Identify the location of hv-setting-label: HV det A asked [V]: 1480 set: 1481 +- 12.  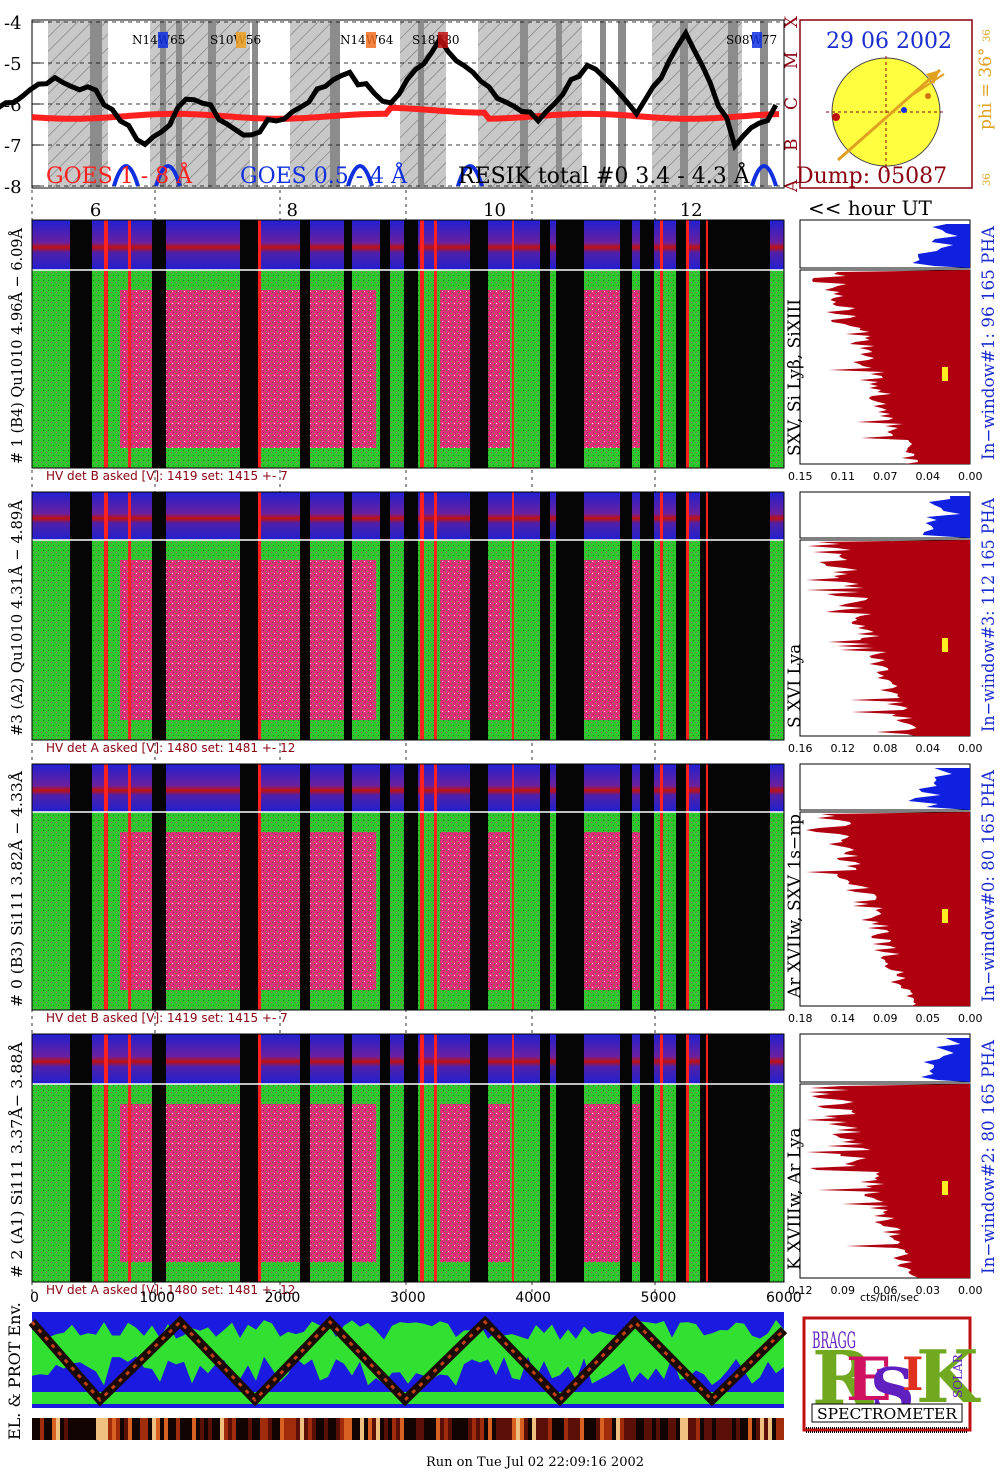
(170, 1290).